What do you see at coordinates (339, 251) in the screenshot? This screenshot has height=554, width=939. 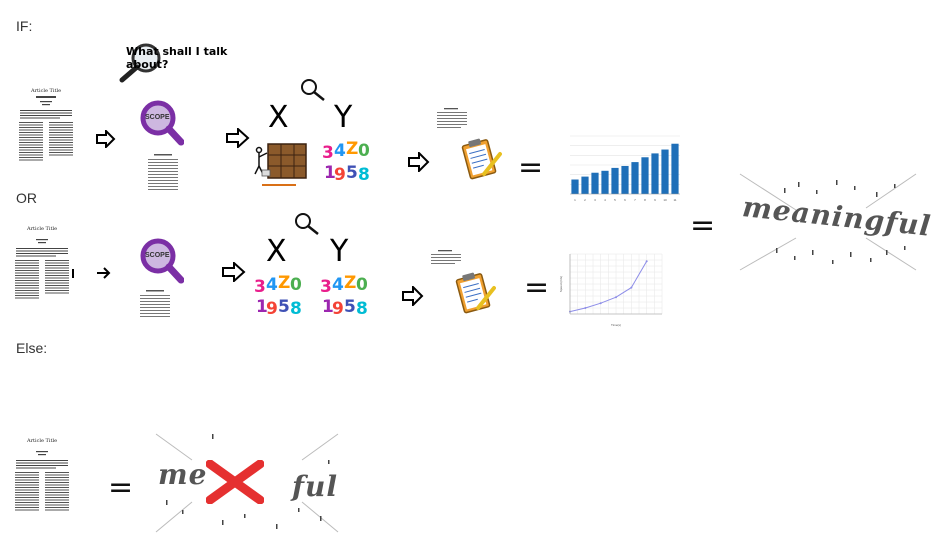 I see `variable-y: Y` at bounding box center [339, 251].